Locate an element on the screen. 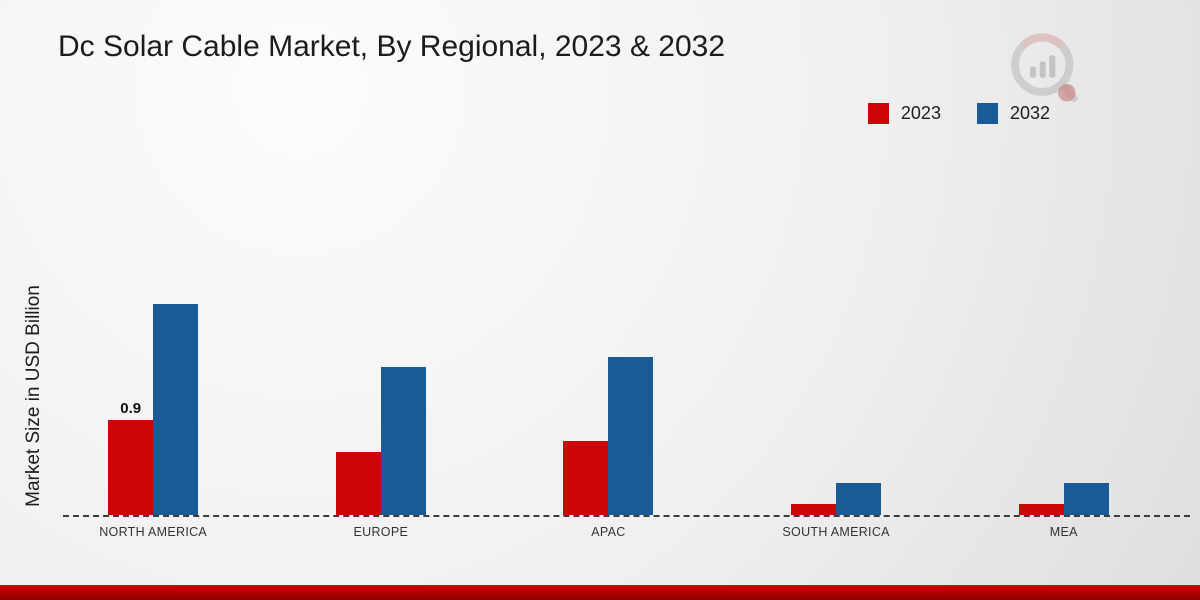 The width and height of the screenshot is (1200, 600). legend-label-2023: 2023 is located at coordinates (920, 113).